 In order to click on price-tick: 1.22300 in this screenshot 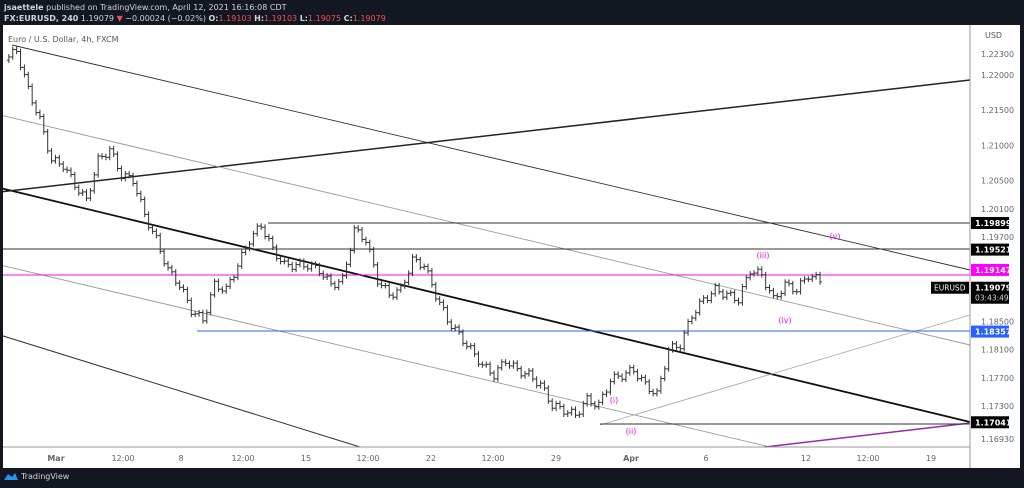, I will do `click(997, 54)`.